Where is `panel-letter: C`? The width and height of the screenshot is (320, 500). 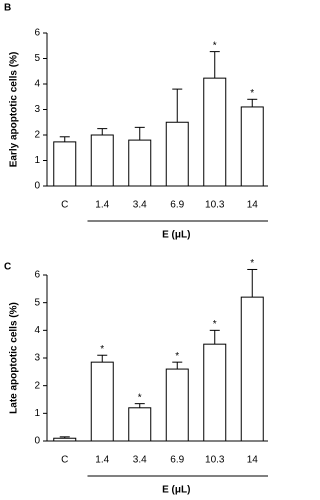
panel-letter: C is located at coordinates (7, 267).